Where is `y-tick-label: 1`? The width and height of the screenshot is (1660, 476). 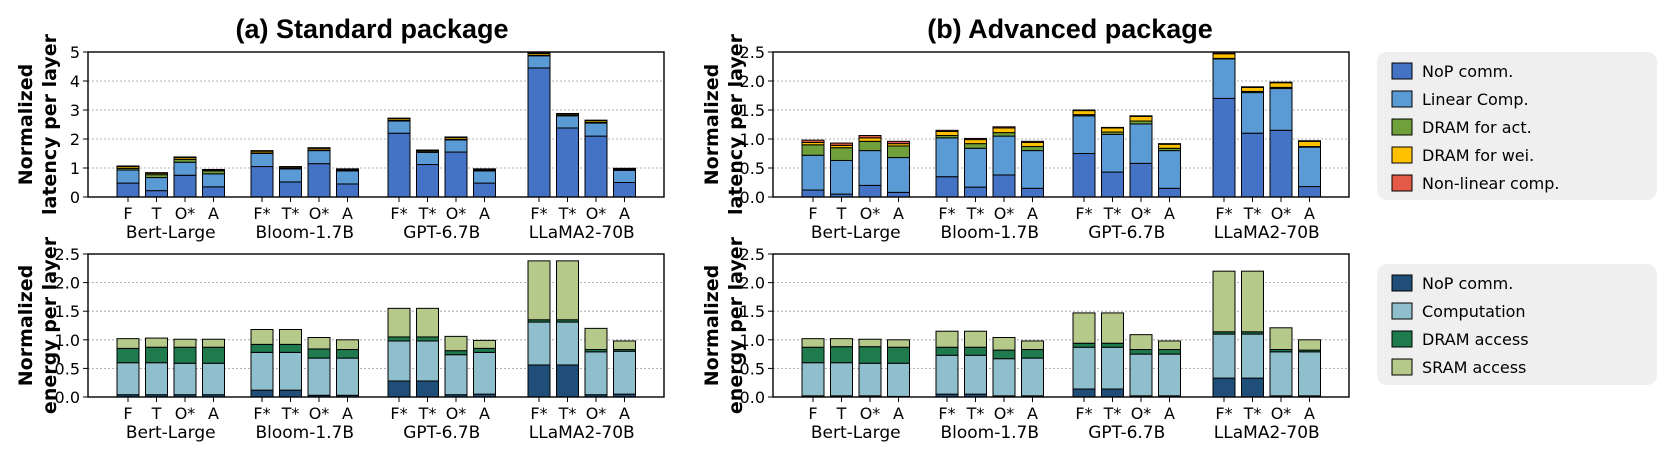 y-tick-label: 1 is located at coordinates (75, 168).